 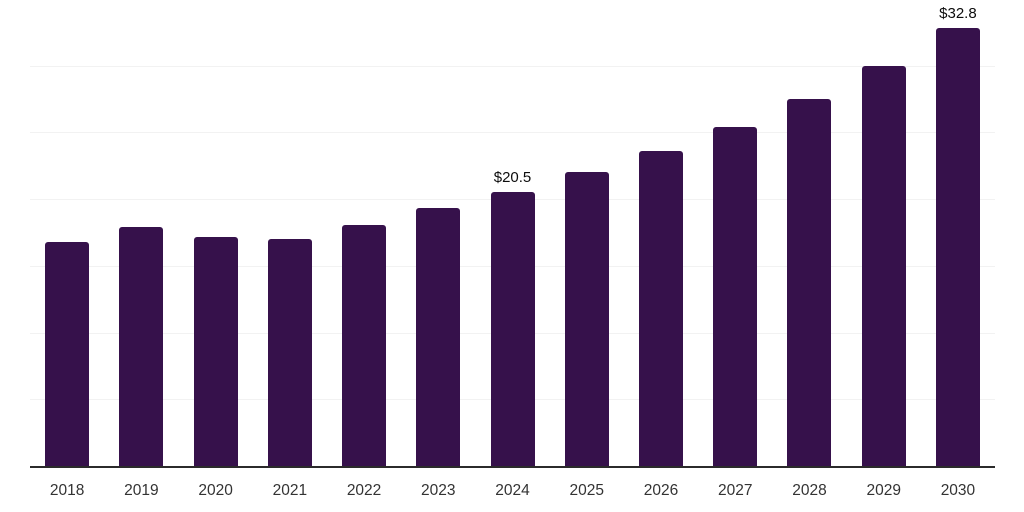 I want to click on x-tick-label-2028: 2028, so click(x=809, y=490).